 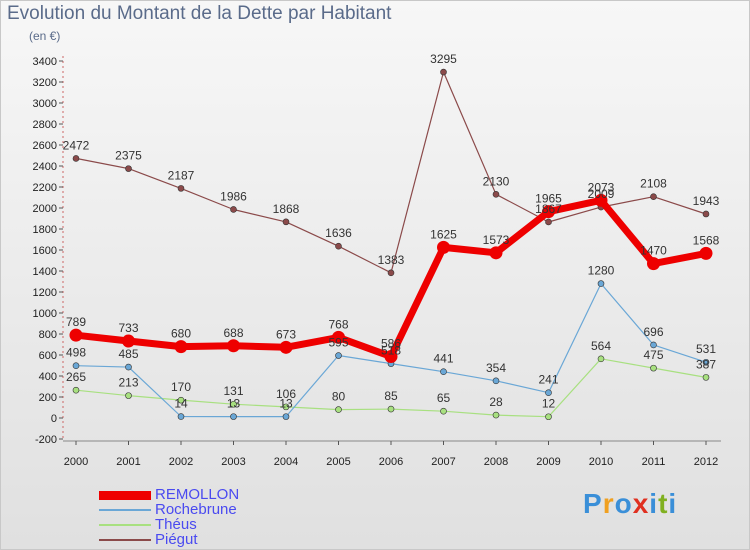 I want to click on legend-label: Rochebrune, so click(x=196, y=509).